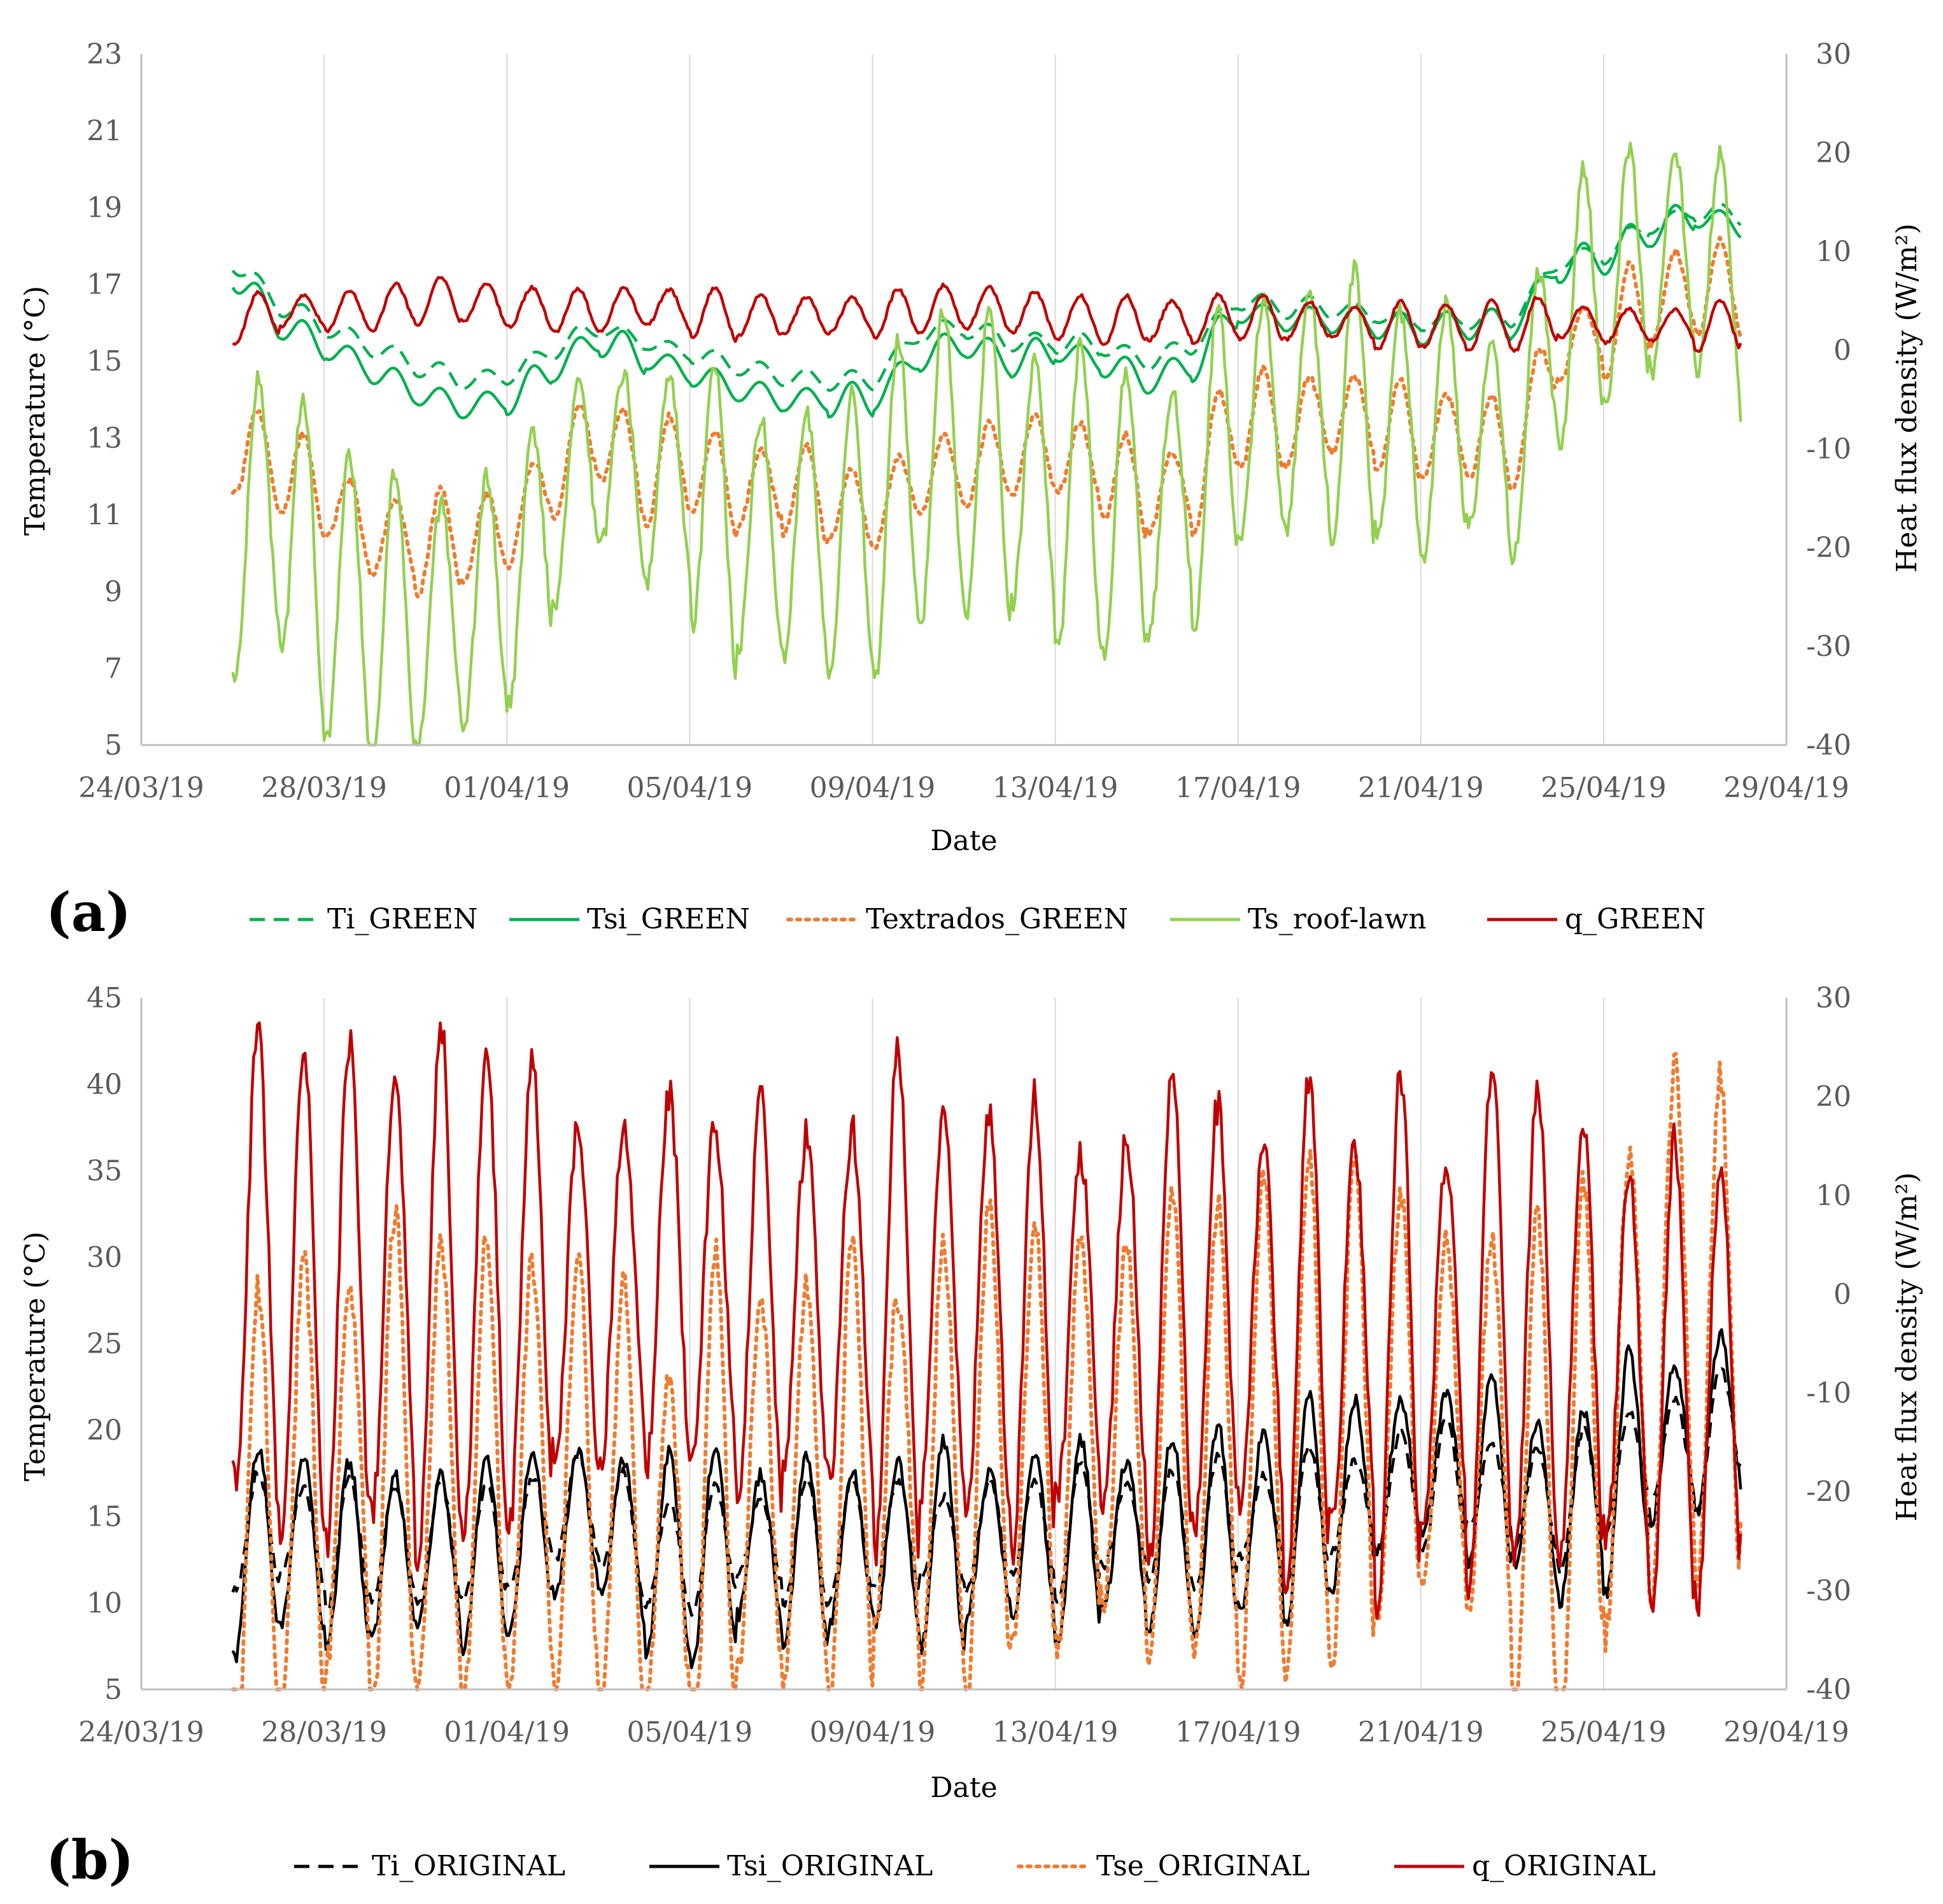 The width and height of the screenshot is (1943, 1904). What do you see at coordinates (104, 438) in the screenshot?
I see `y-left-tick-label: 13` at bounding box center [104, 438].